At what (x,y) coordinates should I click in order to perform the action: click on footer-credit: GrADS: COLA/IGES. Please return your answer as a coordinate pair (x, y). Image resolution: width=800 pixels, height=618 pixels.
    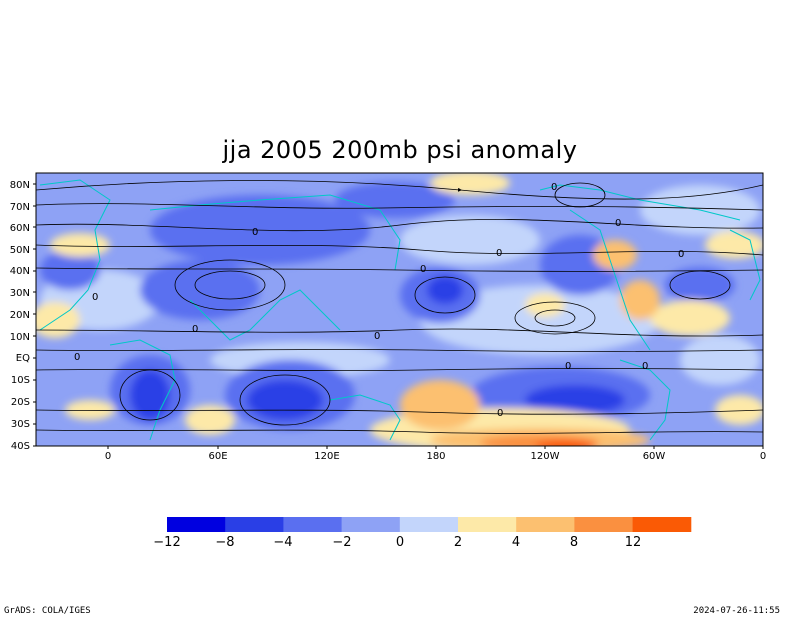
    Looking at the image, I should click on (47, 611).